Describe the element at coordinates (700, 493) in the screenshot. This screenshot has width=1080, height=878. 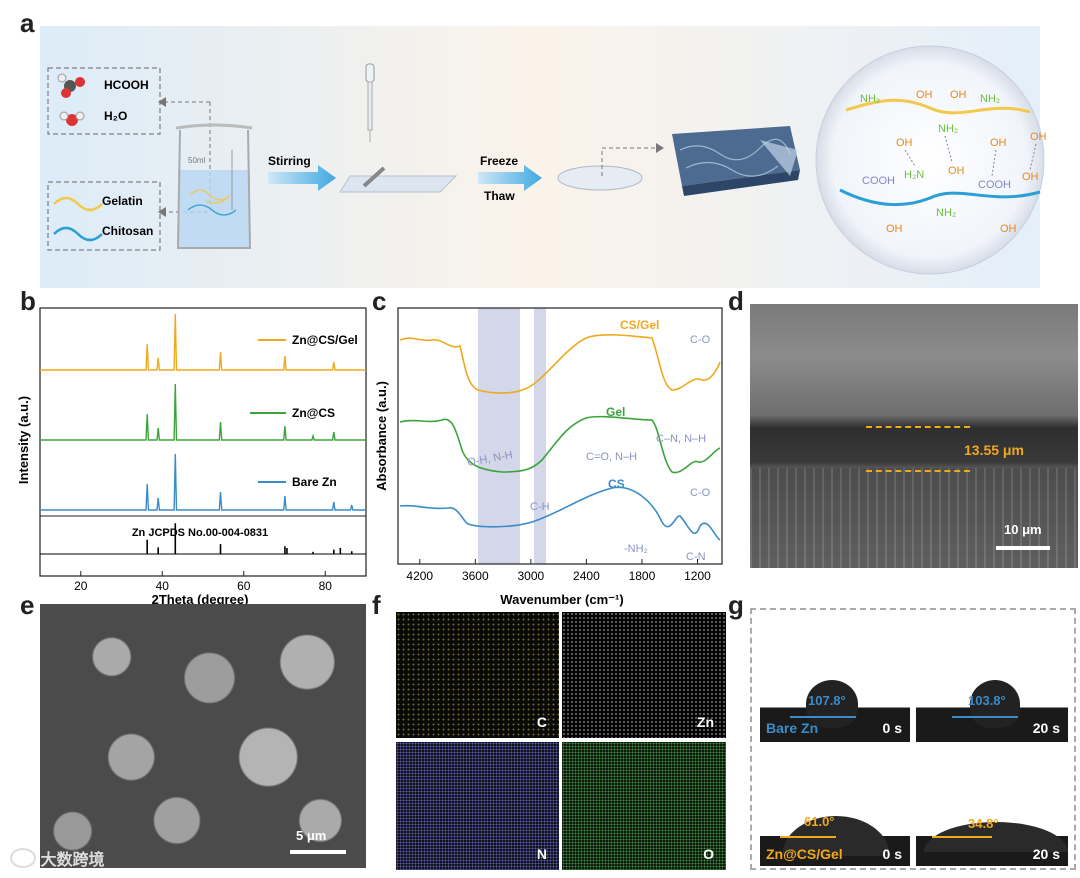
I see `annotation-co-mid: C-O` at that location.